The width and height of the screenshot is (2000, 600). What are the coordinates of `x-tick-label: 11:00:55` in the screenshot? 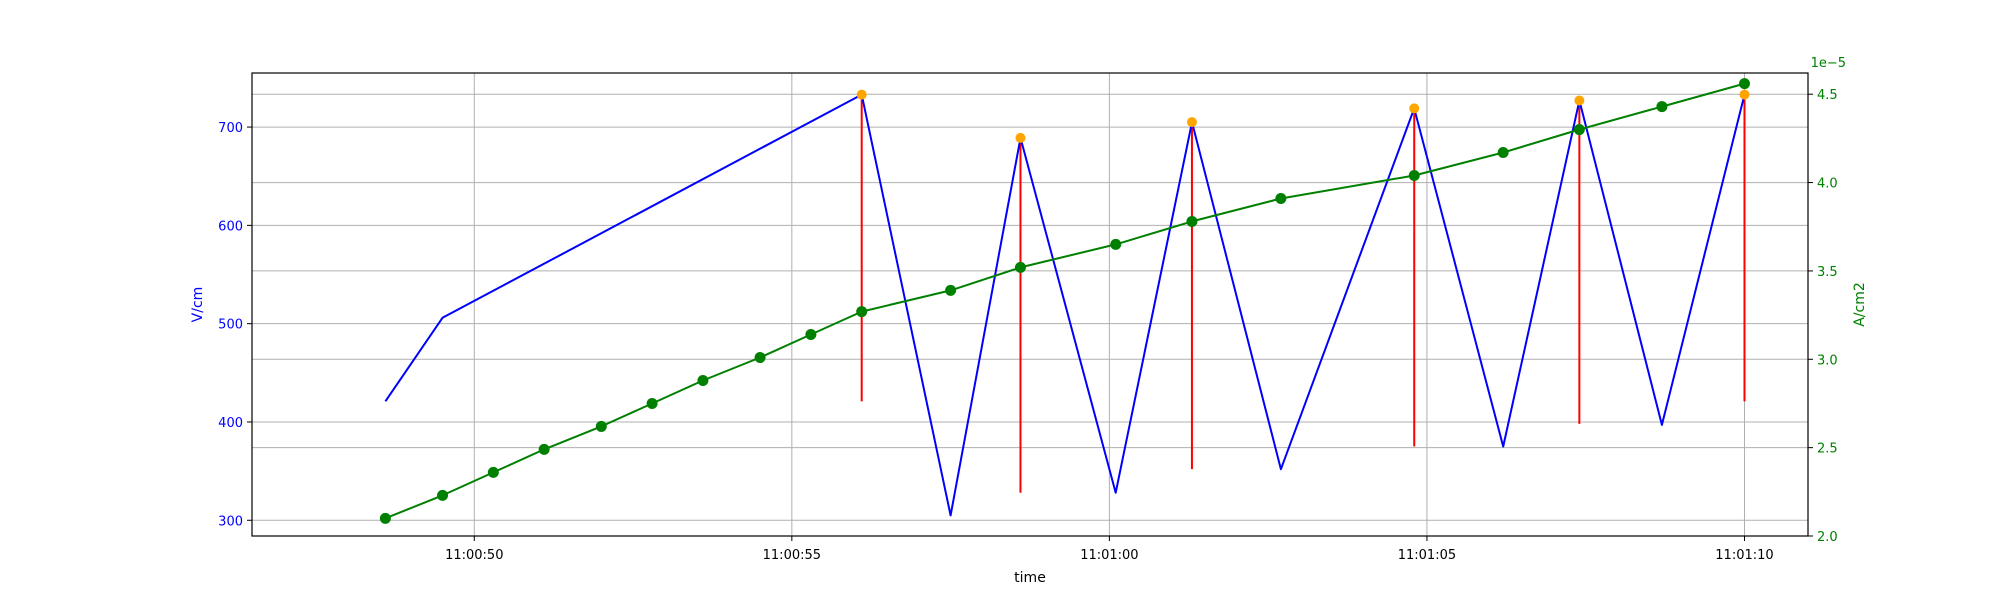 It's located at (792, 555).